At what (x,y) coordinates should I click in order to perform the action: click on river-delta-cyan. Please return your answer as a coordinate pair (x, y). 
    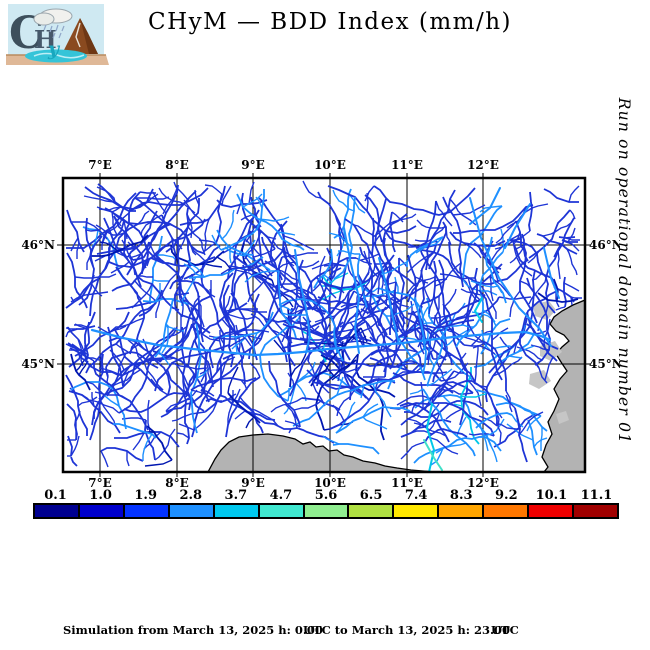
    Looking at the image, I should click on (478, 310).